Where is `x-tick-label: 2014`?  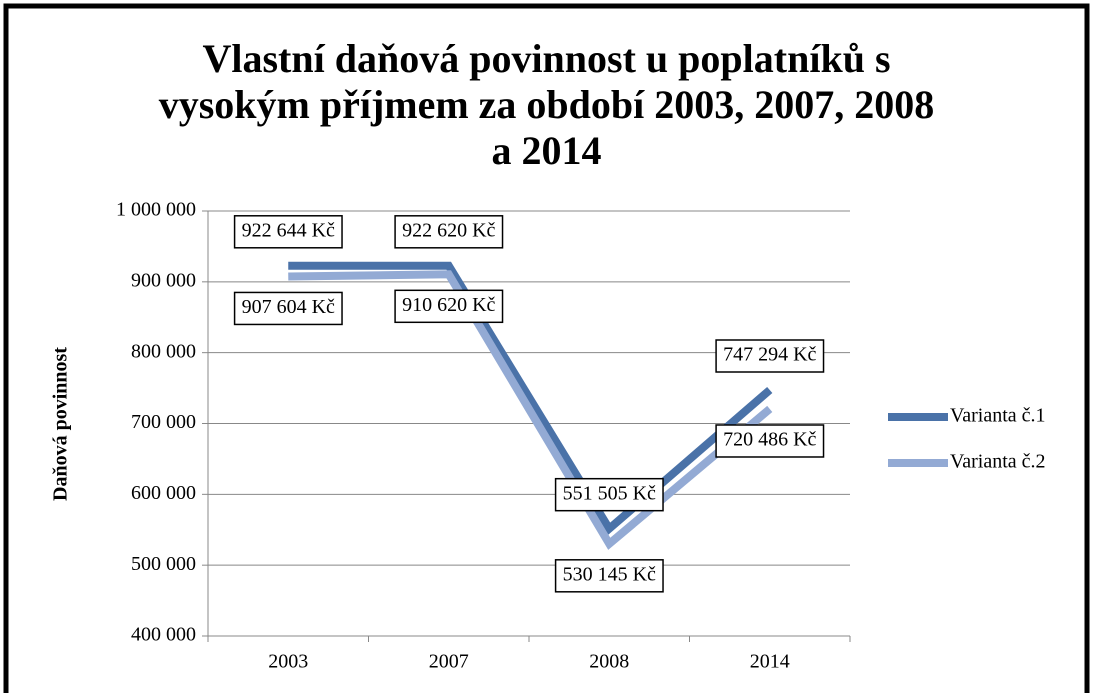 x-tick-label: 2014 is located at coordinates (770, 662).